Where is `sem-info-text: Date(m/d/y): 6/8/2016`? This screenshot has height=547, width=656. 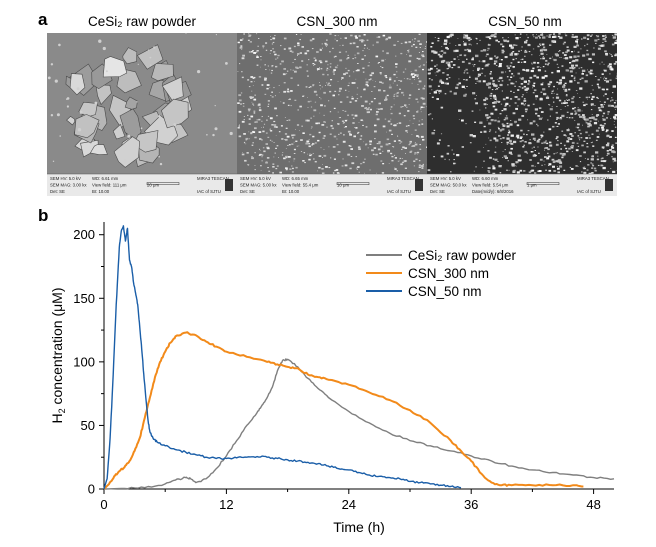 sem-info-text: Date(m/d/y): 6/8/2016 is located at coordinates (493, 191).